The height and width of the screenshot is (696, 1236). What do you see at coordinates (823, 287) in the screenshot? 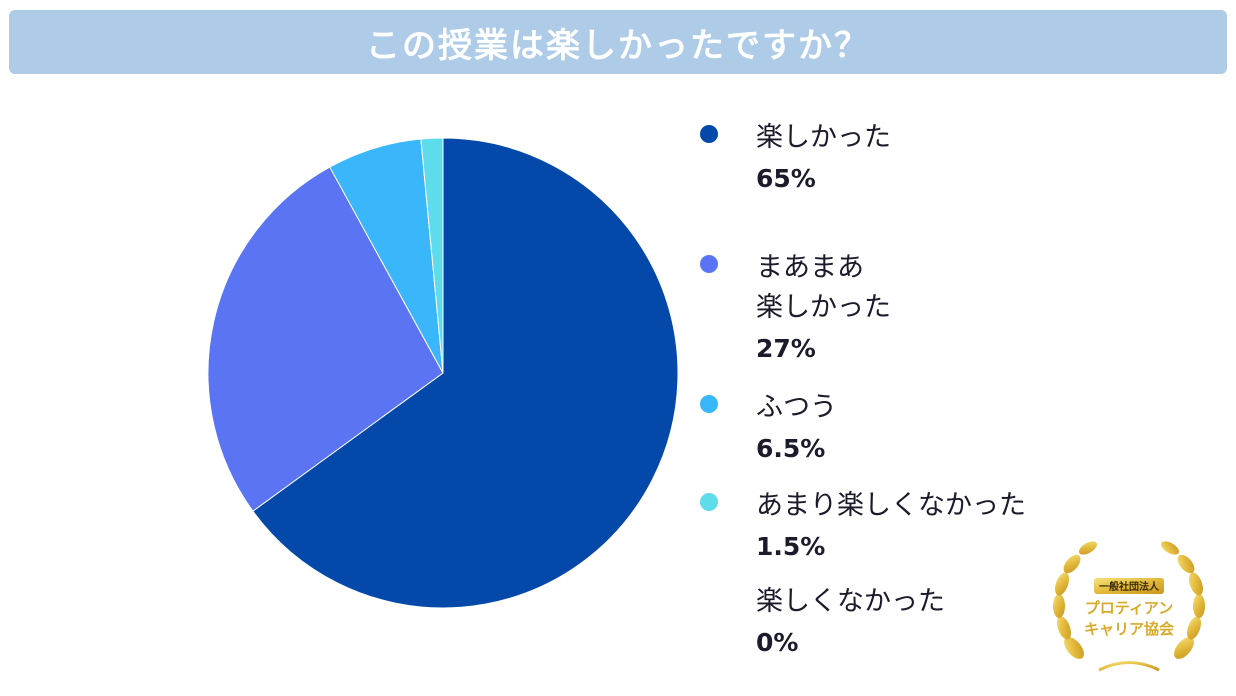
I see `legend-label: まあまあ 楽しかった` at bounding box center [823, 287].